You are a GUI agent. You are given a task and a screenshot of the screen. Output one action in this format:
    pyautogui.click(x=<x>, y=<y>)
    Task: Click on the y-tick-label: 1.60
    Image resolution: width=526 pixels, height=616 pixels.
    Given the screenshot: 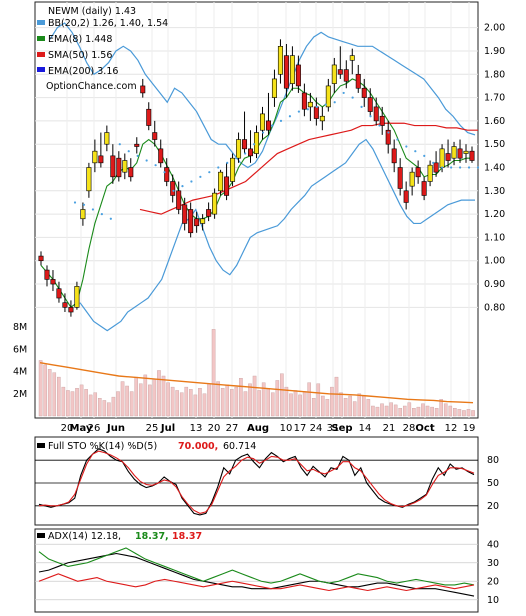 What is the action you would take?
    pyautogui.click(x=494, y=121)
    